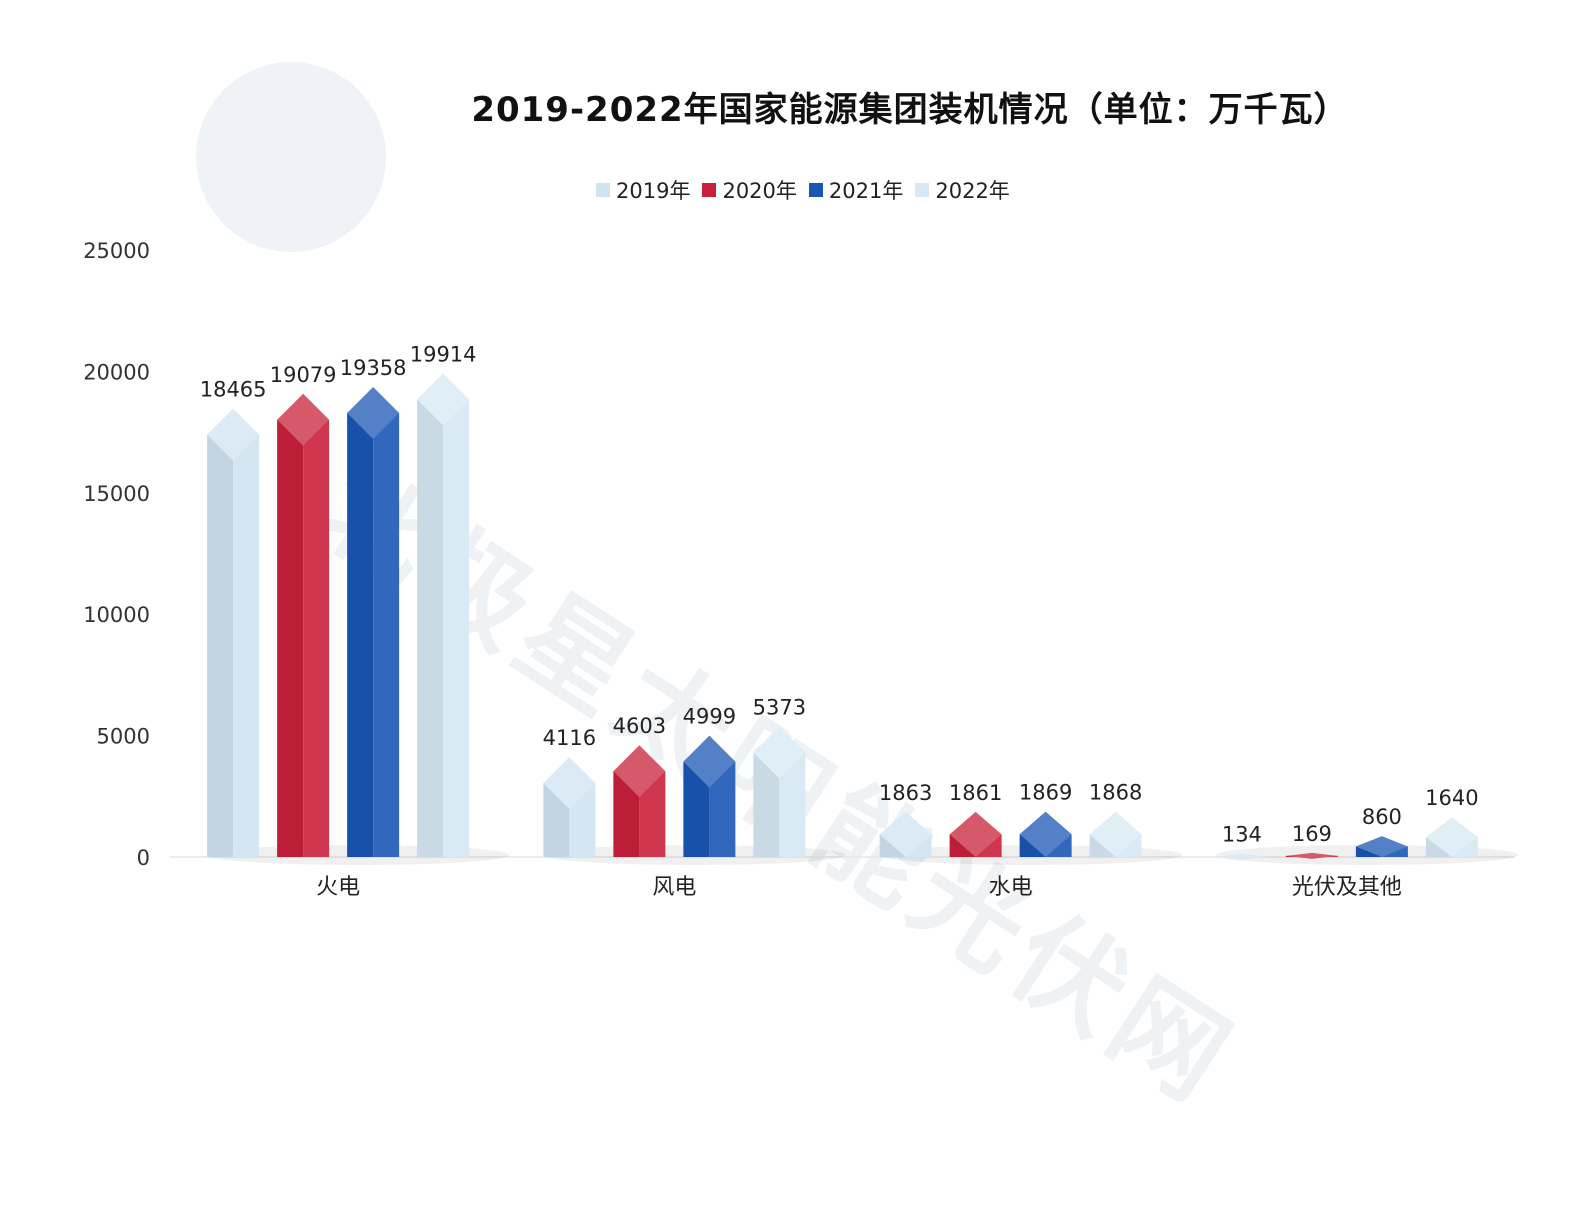 The width and height of the screenshot is (1580, 1208). I want to click on y-tick-label: 20000, so click(116, 372).